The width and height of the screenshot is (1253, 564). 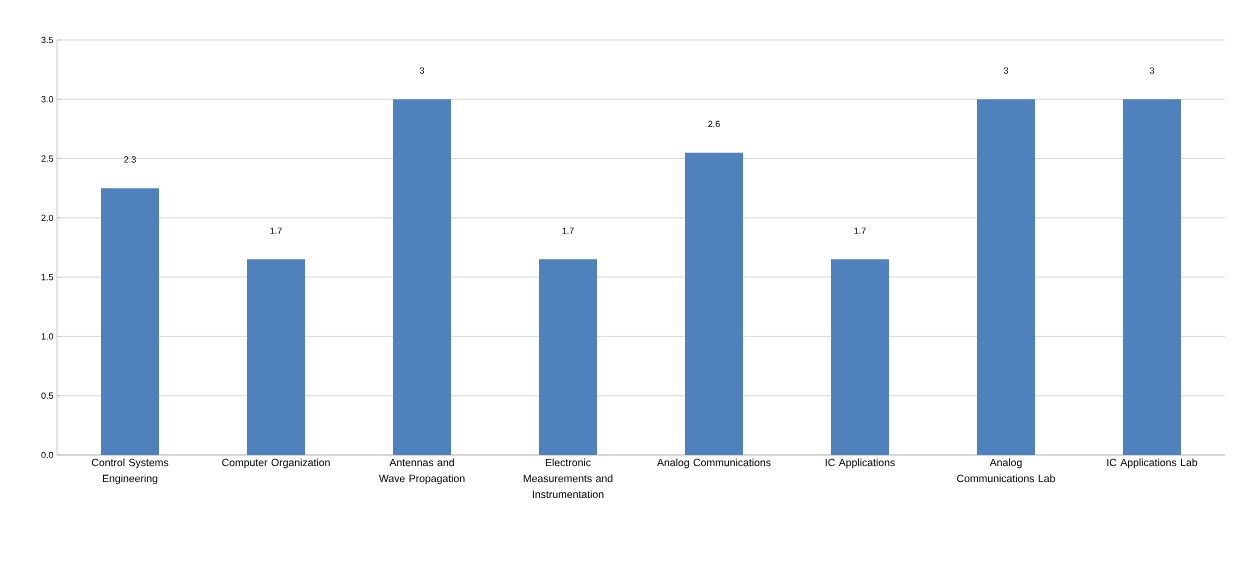 What do you see at coordinates (130, 159) in the screenshot?
I see `data-label: 2.3` at bounding box center [130, 159].